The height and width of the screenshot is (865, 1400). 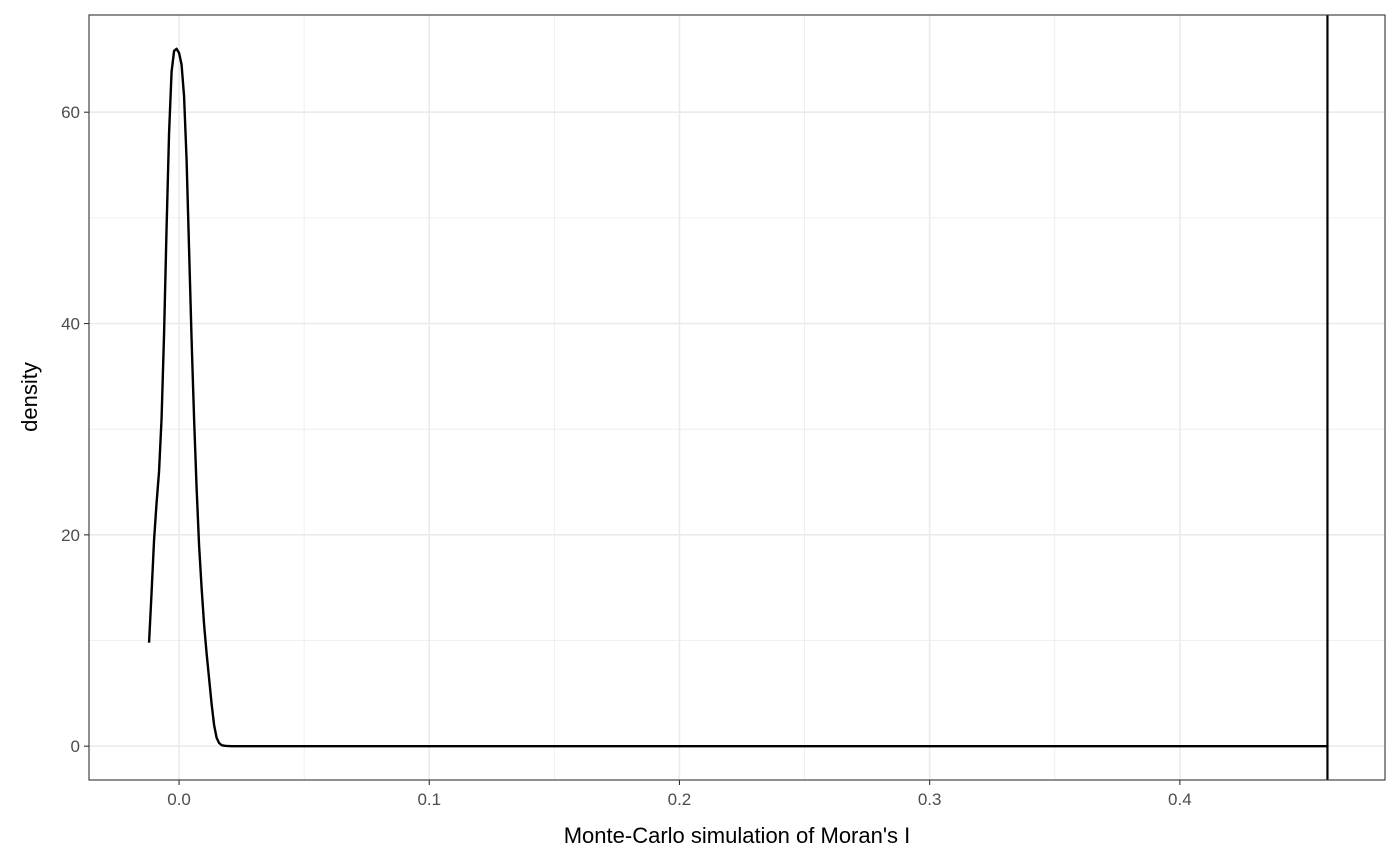 What do you see at coordinates (930, 799) in the screenshot?
I see `x-tick-label: 0.3` at bounding box center [930, 799].